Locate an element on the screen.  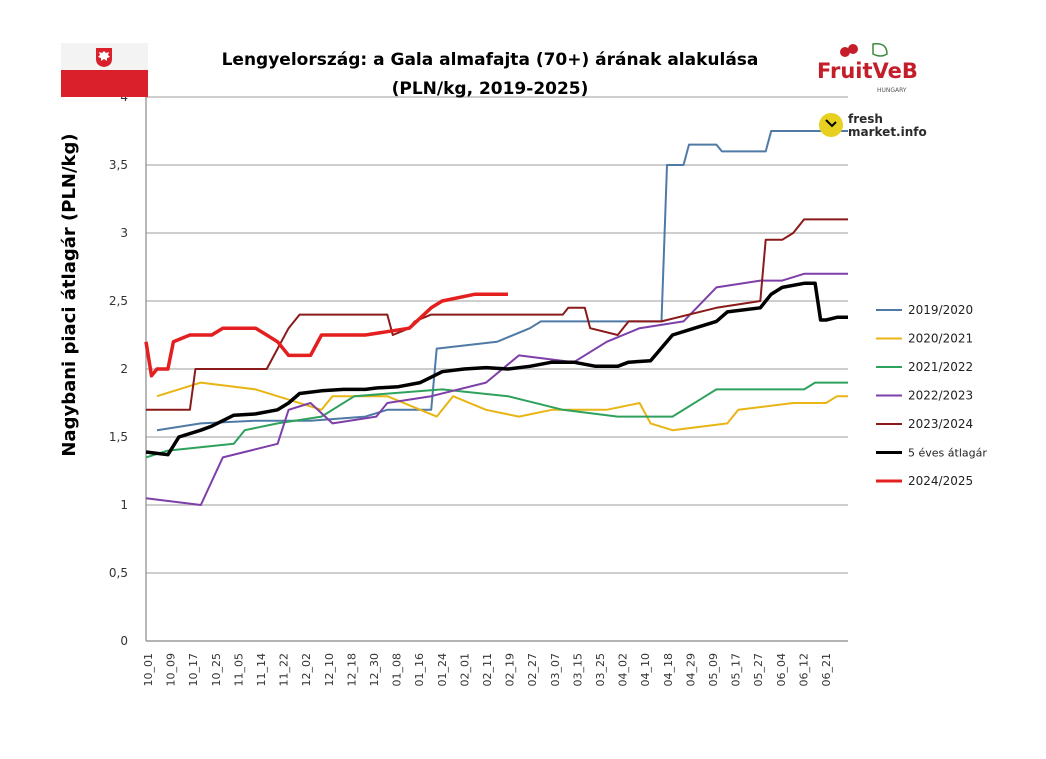
x-tick-label: 10_09 is located at coordinates (171, 670).